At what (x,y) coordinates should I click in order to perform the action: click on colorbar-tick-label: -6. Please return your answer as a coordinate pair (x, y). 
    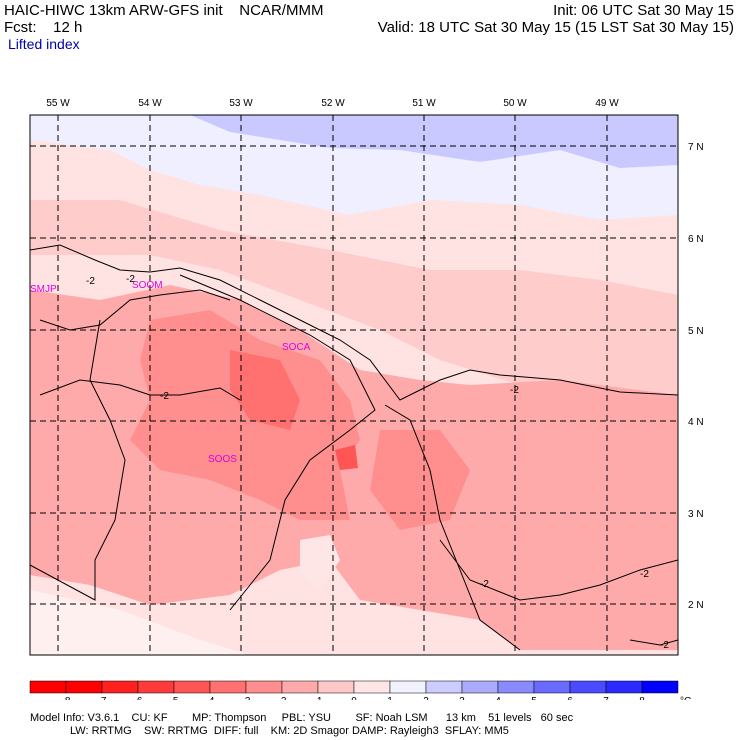
    Looking at the image, I should click on (138, 698).